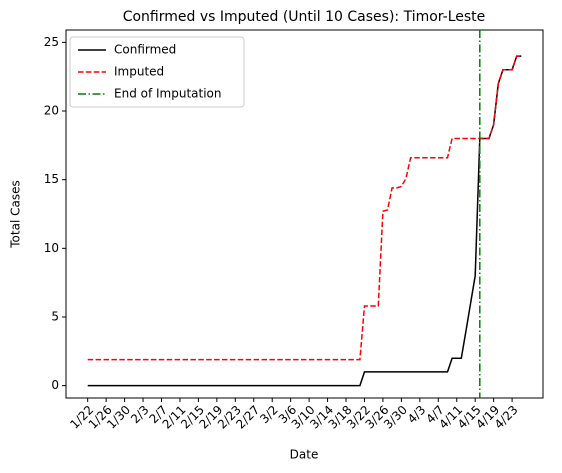 The height and width of the screenshot is (473, 562). Describe the element at coordinates (139, 72) in the screenshot. I see `legend-label: Imputed` at that location.